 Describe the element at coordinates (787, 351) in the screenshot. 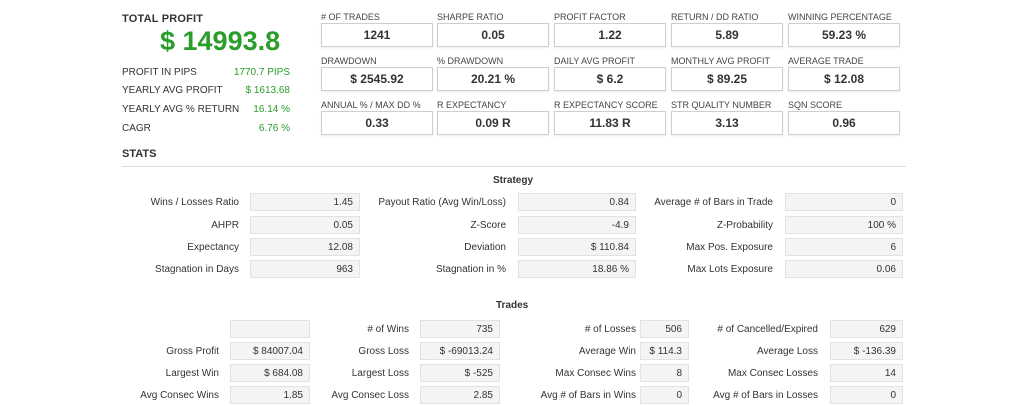

I see `trades-label: Average Loss` at that location.